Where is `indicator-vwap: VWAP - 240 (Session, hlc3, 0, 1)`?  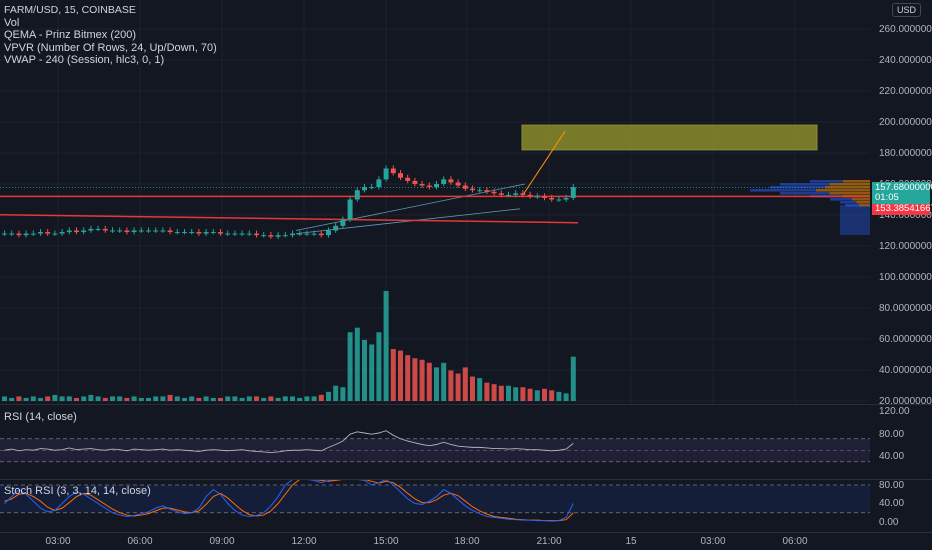 indicator-vwap: VWAP - 240 (Session, hlc3, 0, 1) is located at coordinates (84, 60).